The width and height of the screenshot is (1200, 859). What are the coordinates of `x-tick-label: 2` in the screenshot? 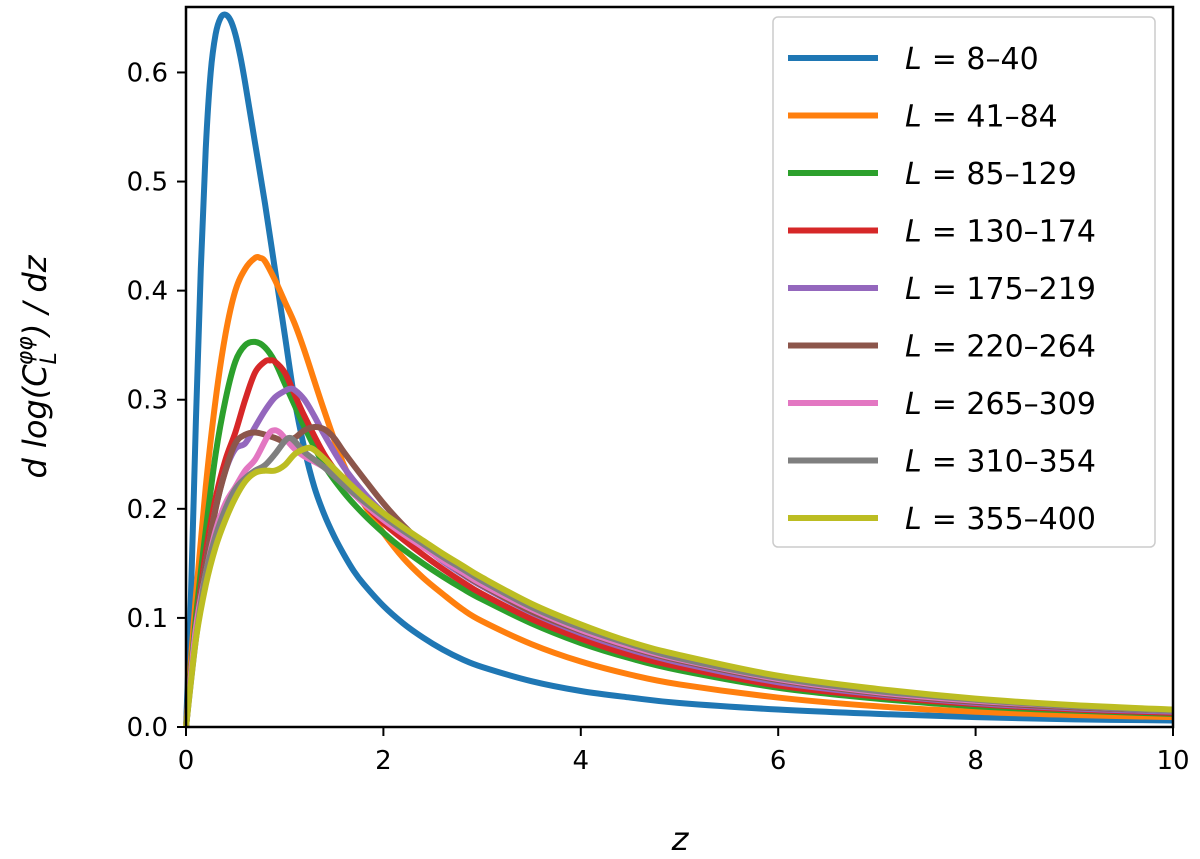 It's located at (383, 761).